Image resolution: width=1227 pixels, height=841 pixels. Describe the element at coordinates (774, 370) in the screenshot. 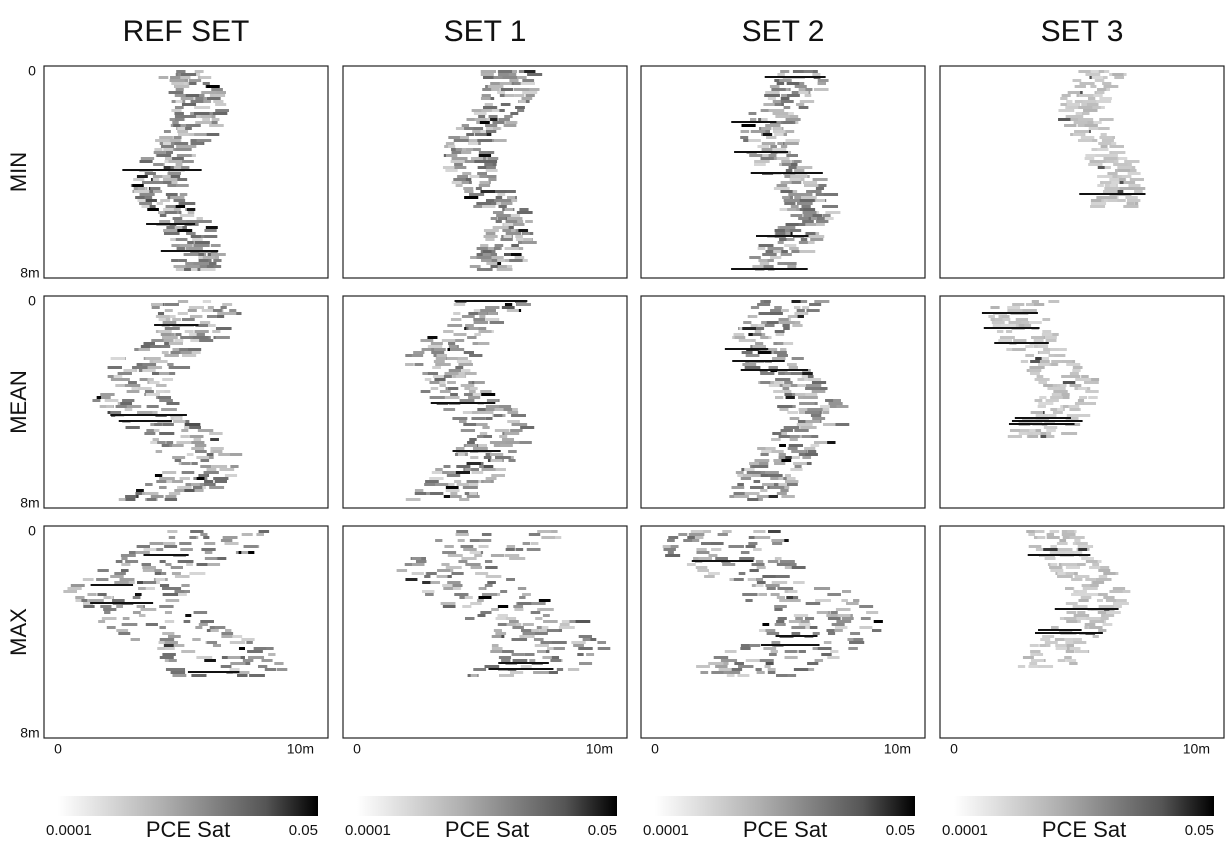

I see `plume-streak` at that location.